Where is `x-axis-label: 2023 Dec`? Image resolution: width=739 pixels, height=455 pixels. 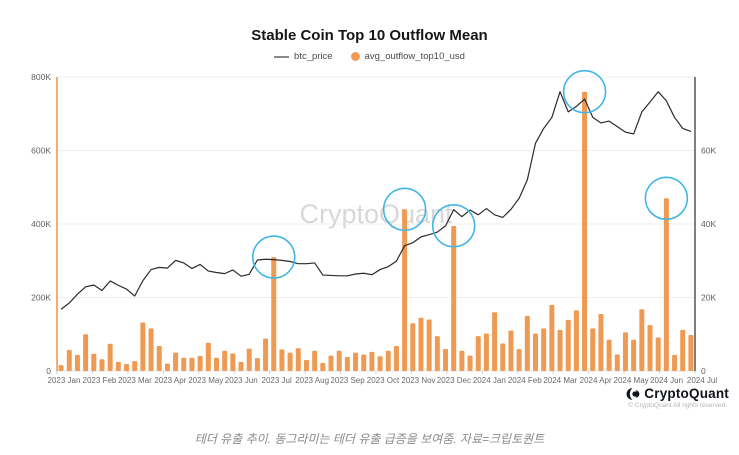 x-axis-label: 2023 Dec is located at coordinates (454, 380).